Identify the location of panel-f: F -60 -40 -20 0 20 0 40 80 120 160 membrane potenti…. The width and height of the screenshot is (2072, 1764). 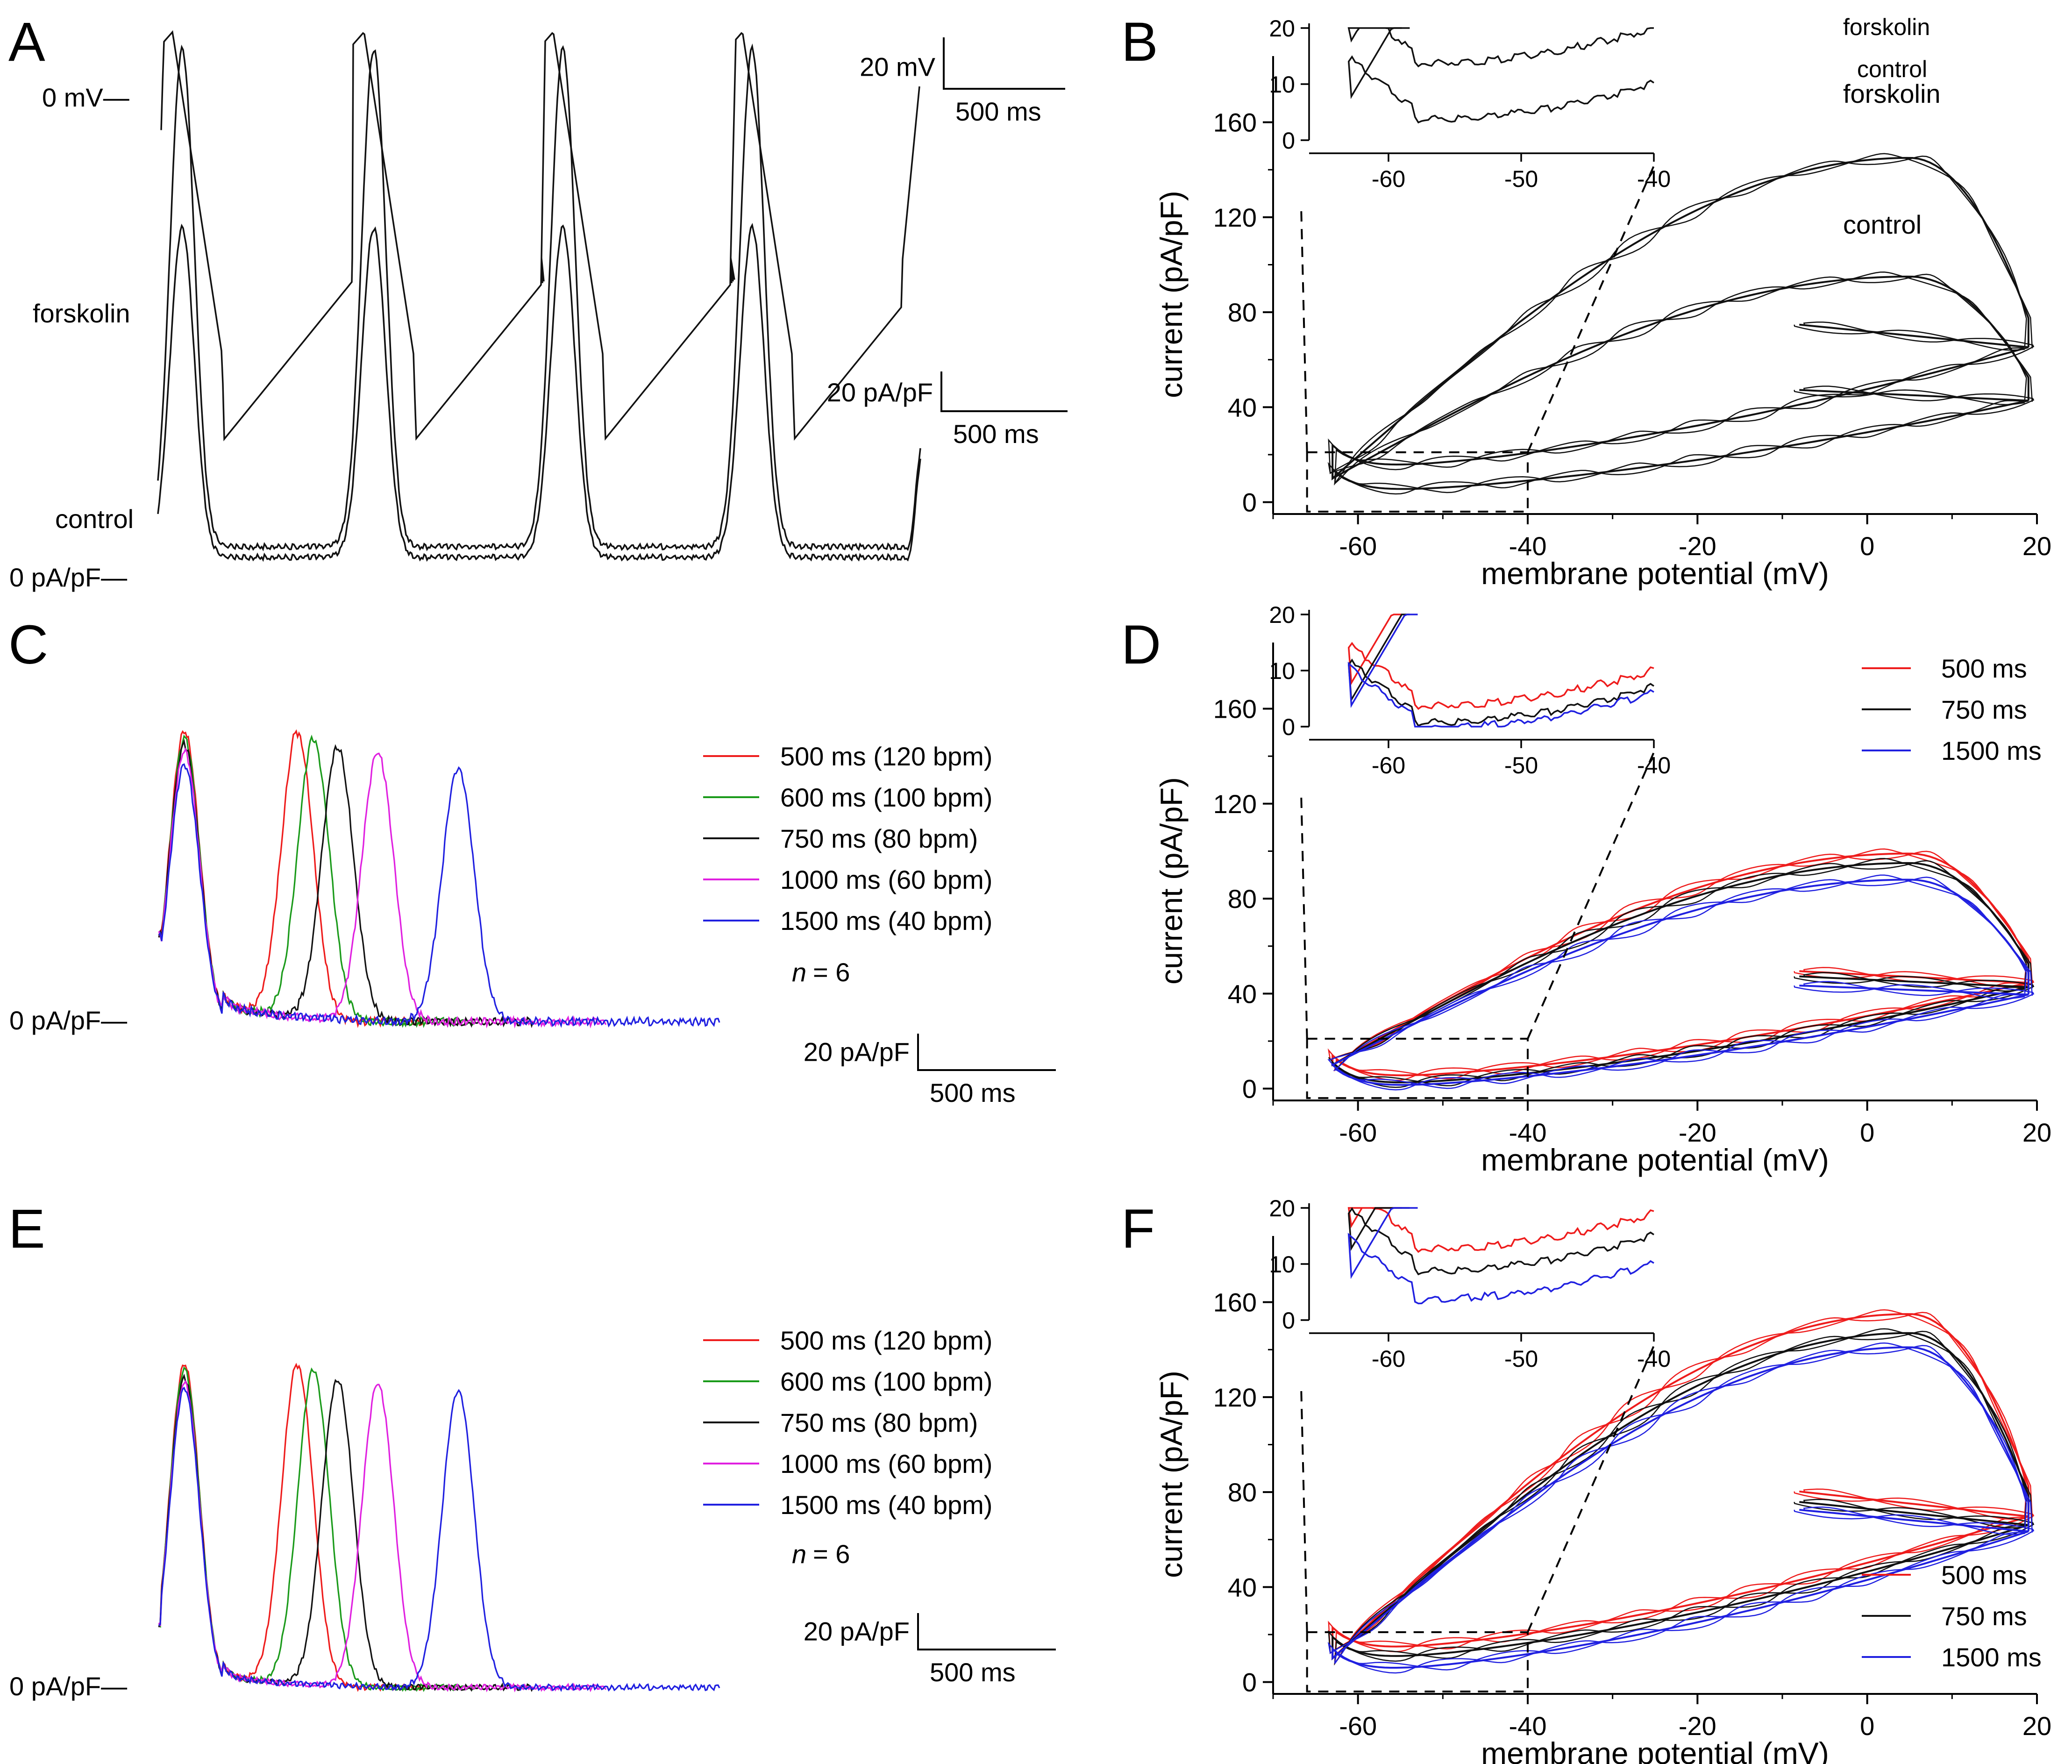
(1586, 1480).